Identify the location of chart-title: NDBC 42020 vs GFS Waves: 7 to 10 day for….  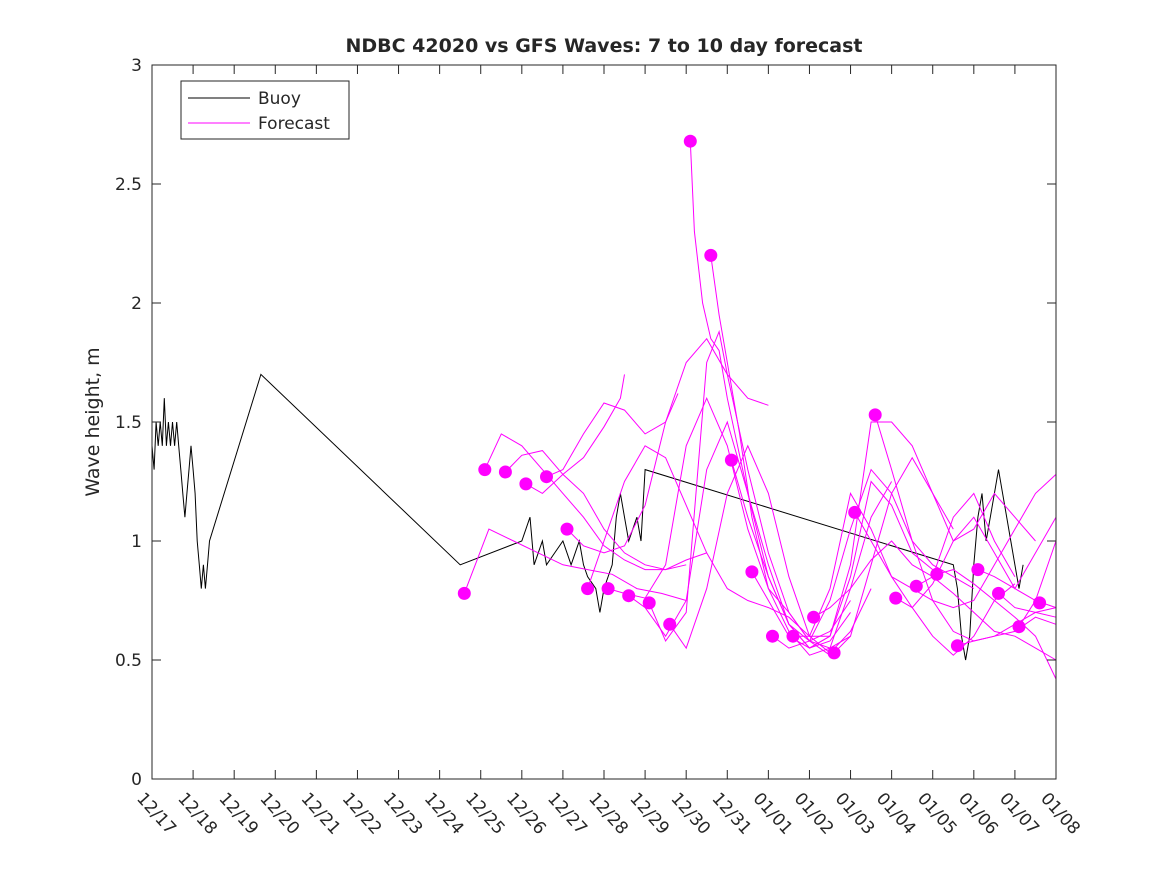
(603, 46).